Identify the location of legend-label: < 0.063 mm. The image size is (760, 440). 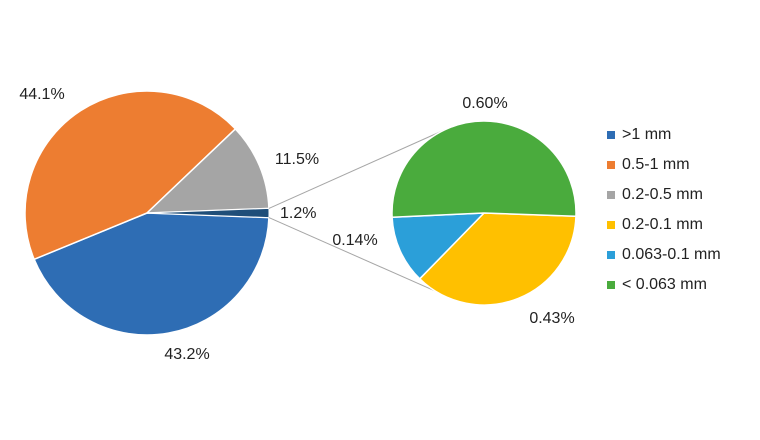
(664, 284).